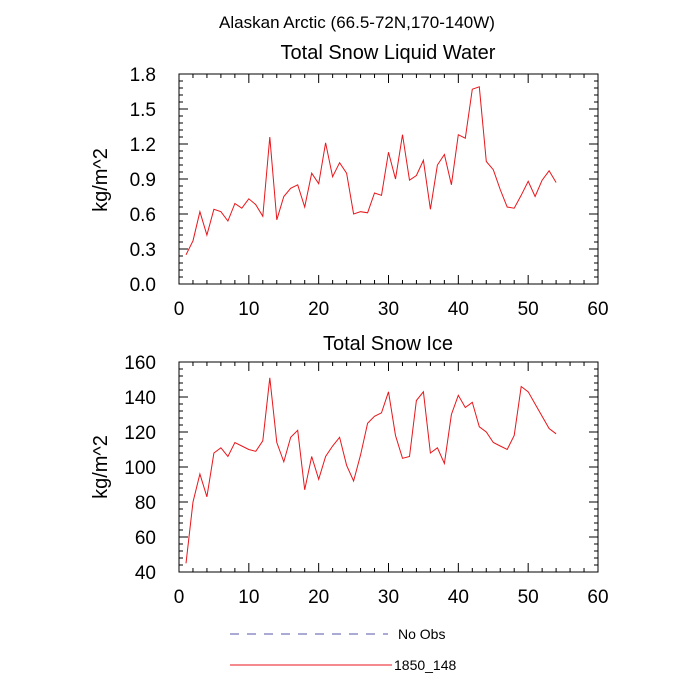  What do you see at coordinates (357, 22) in the screenshot?
I see `figure-title: Alaskan Arctic (66.5-72N,170-140W)` at bounding box center [357, 22].